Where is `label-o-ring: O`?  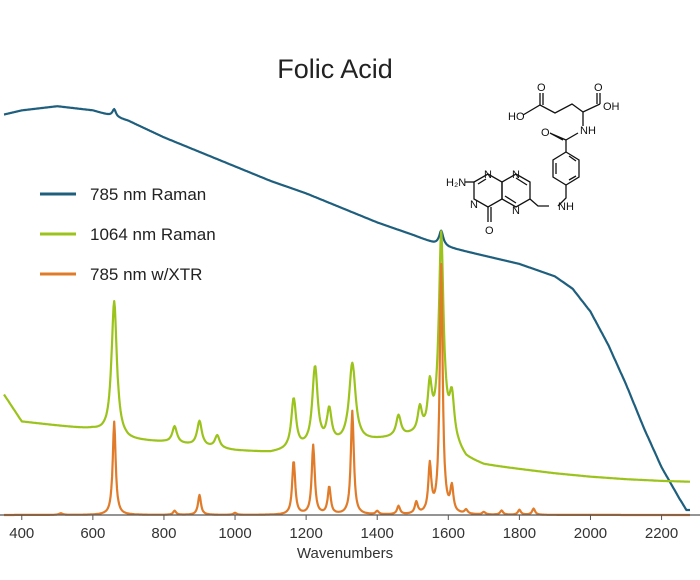 label-o-ring: O is located at coordinates (489, 231).